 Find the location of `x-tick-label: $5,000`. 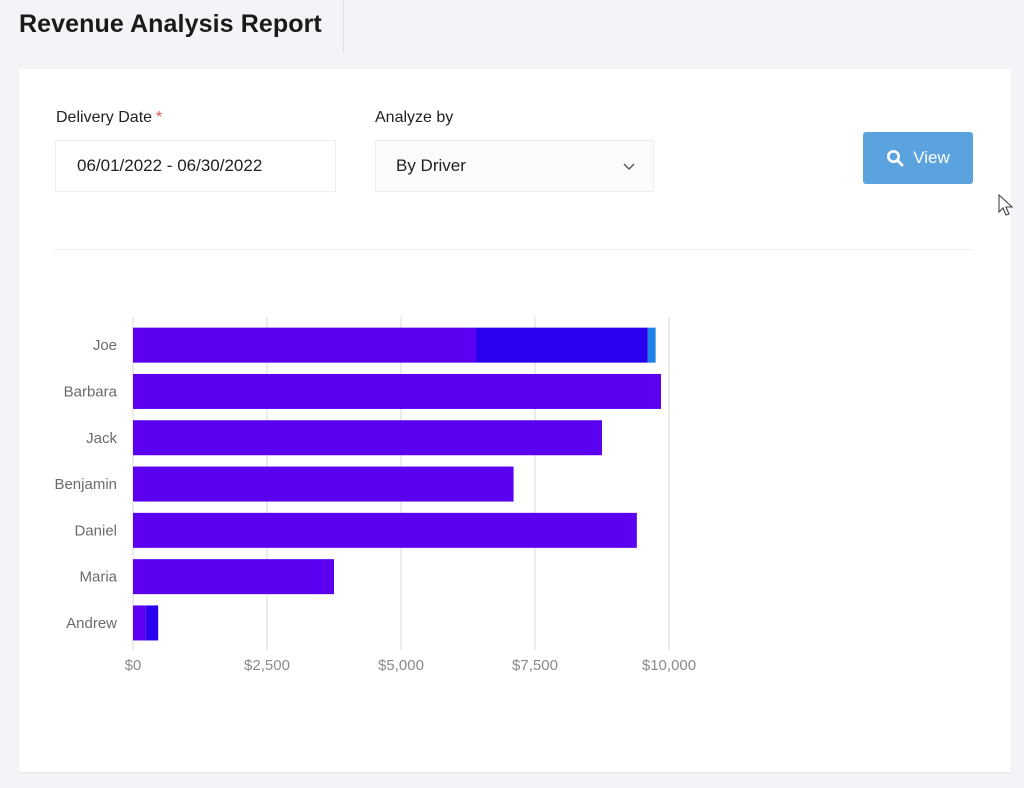

x-tick-label: $5,000 is located at coordinates (401, 665).